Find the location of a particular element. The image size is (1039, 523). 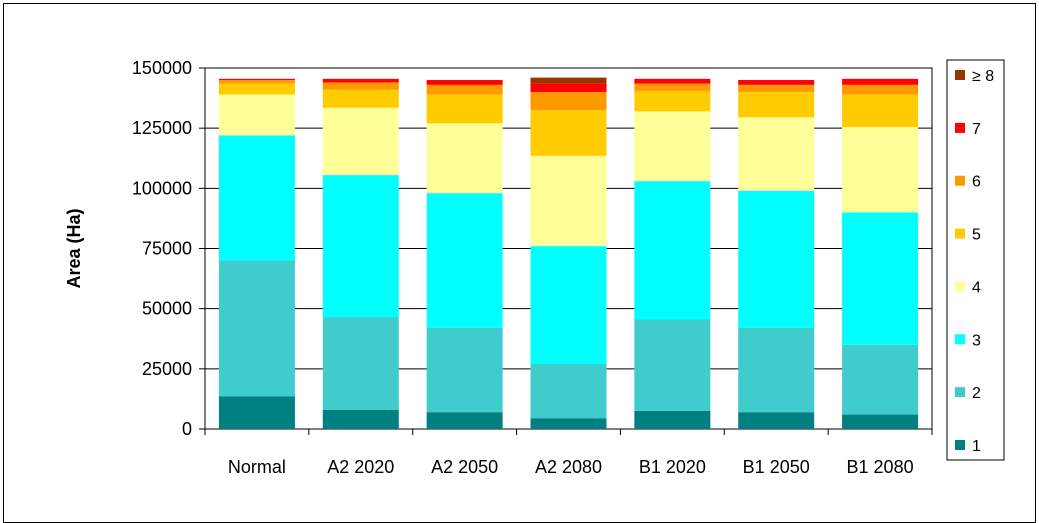

legend-label: 7 is located at coordinates (976, 129).